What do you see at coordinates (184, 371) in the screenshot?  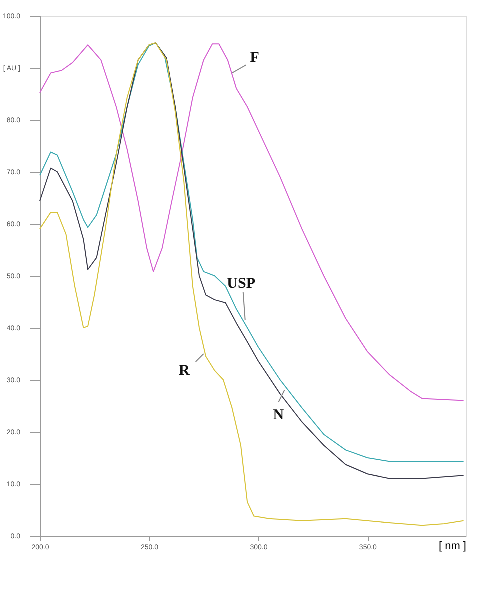 I see `annotation: R` at bounding box center [184, 371].